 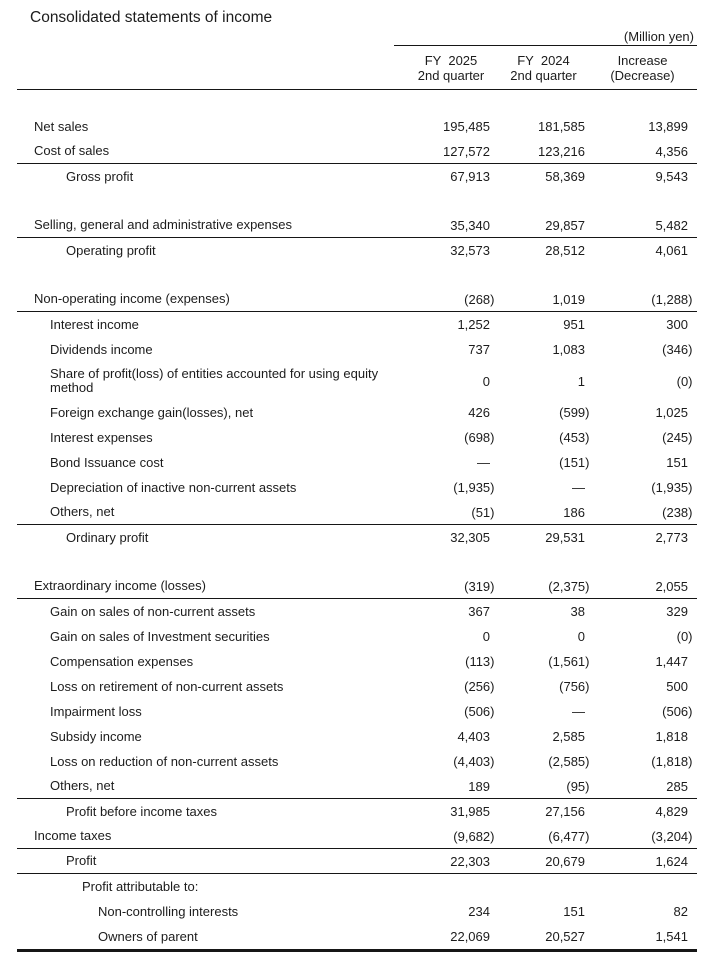 I want to click on value-cell-fy2025, so click(x=451, y=886).